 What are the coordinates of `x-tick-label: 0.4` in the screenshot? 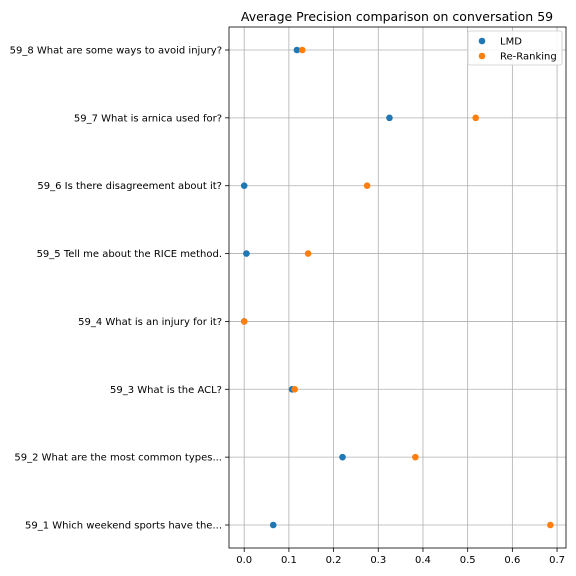 It's located at (423, 560).